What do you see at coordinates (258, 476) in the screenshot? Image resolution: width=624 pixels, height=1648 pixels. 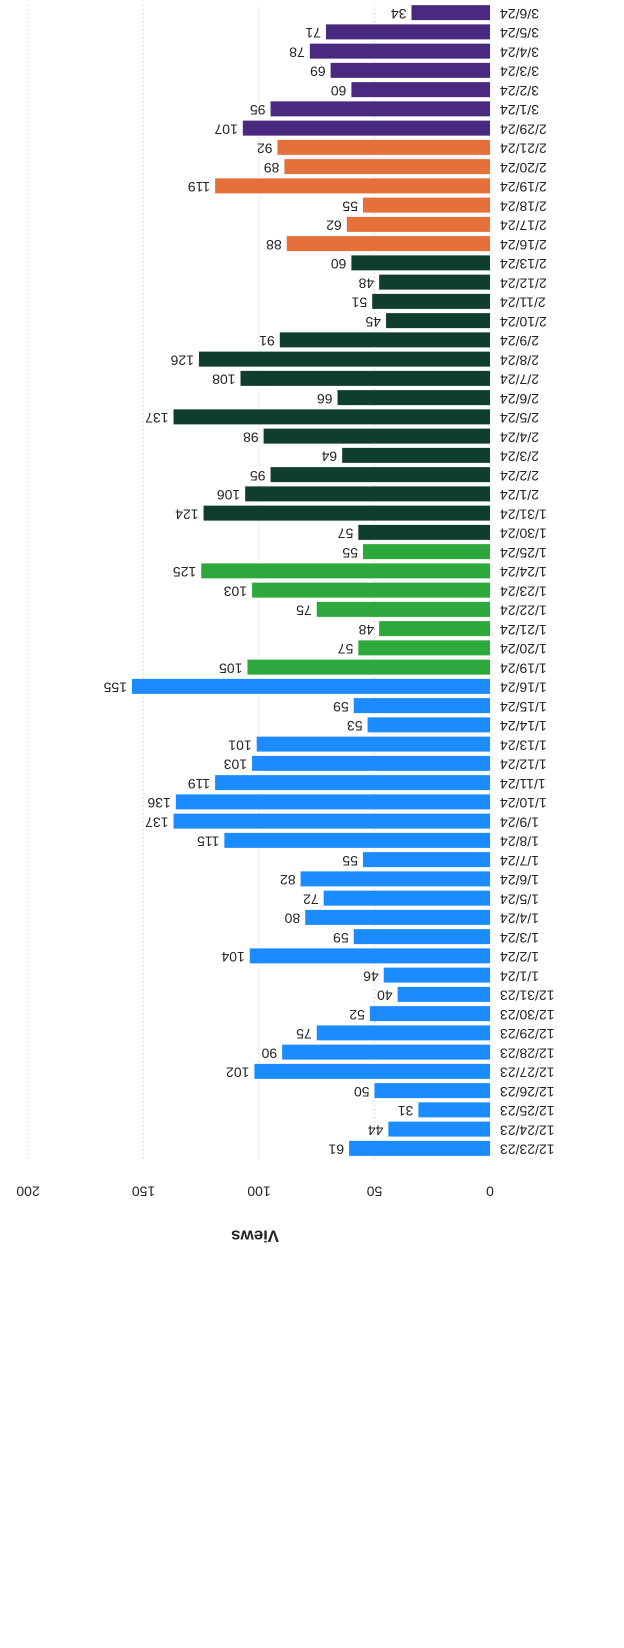 I see `data-label: 95` at bounding box center [258, 476].